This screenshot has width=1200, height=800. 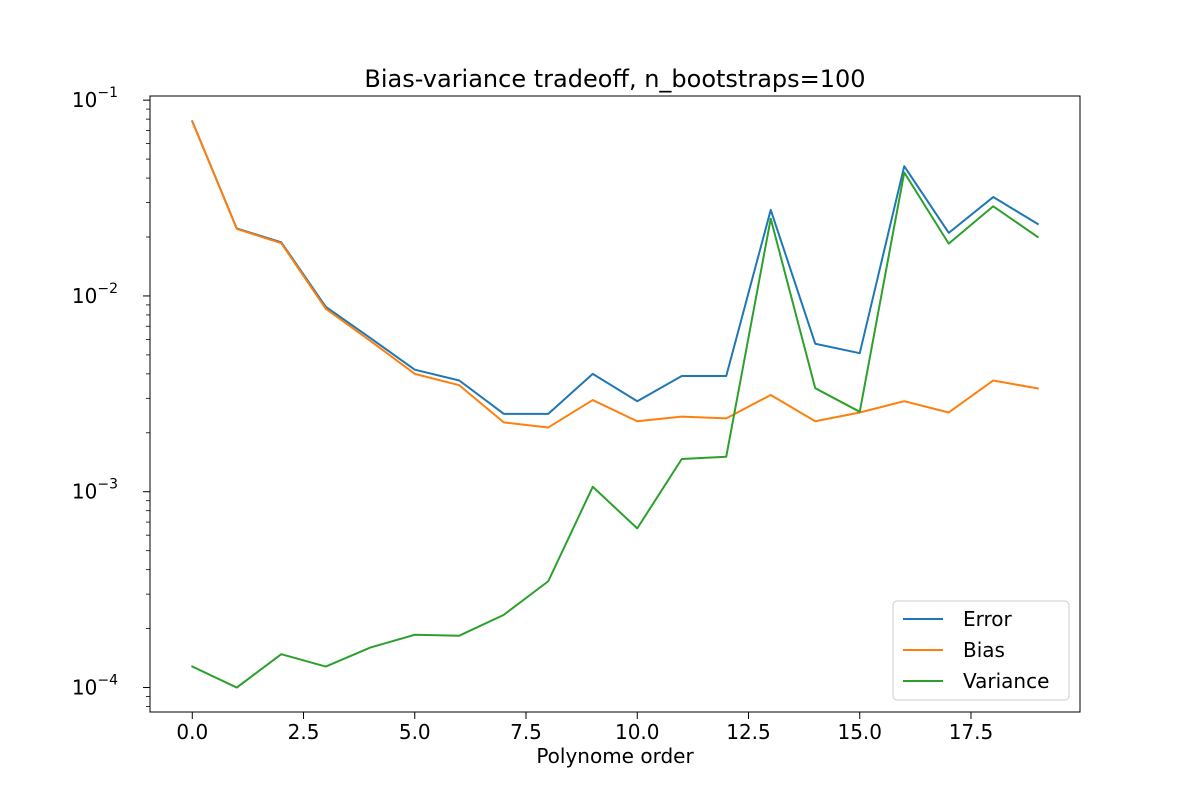 I want to click on y-tick-label: 10⁻², so click(x=95, y=294).